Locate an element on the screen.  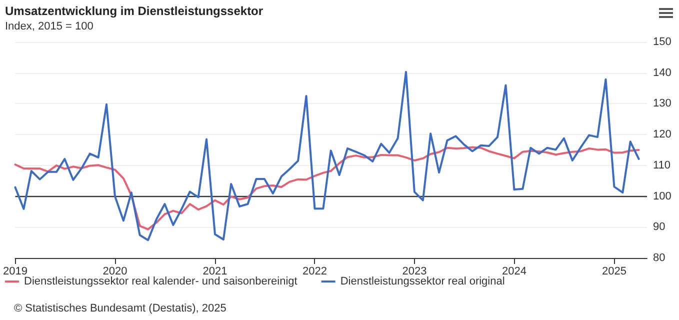
chart-subtitle: Index, 2015 = 100 is located at coordinates (49, 26).